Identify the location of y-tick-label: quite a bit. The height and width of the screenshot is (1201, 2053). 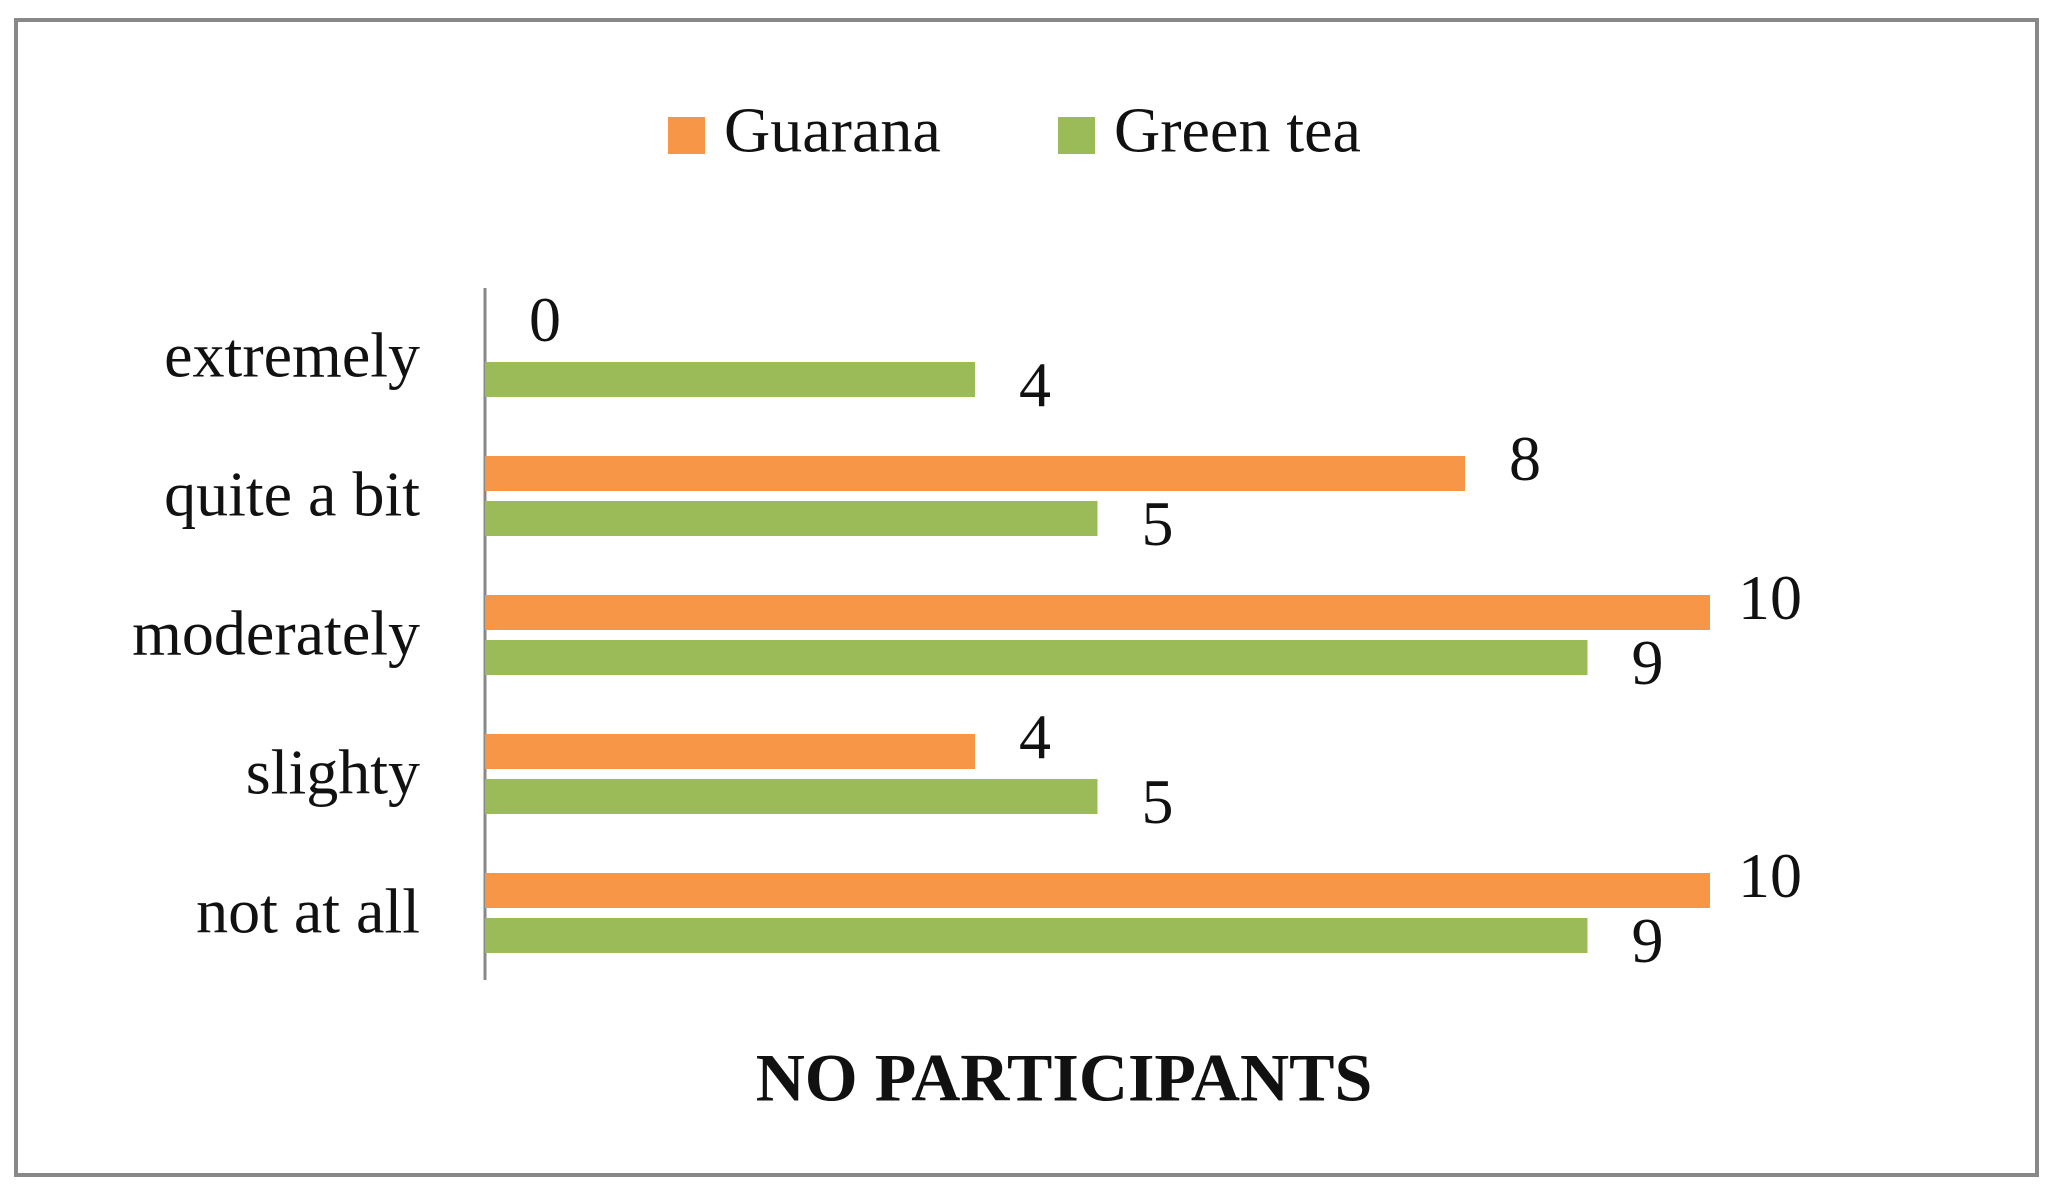
(292, 494).